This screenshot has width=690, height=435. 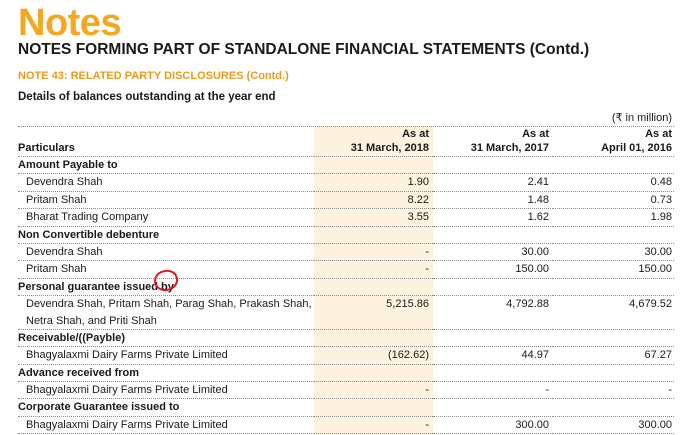 What do you see at coordinates (346, 118) in the screenshot?
I see `unit-row: (₹ in million)` at bounding box center [346, 118].